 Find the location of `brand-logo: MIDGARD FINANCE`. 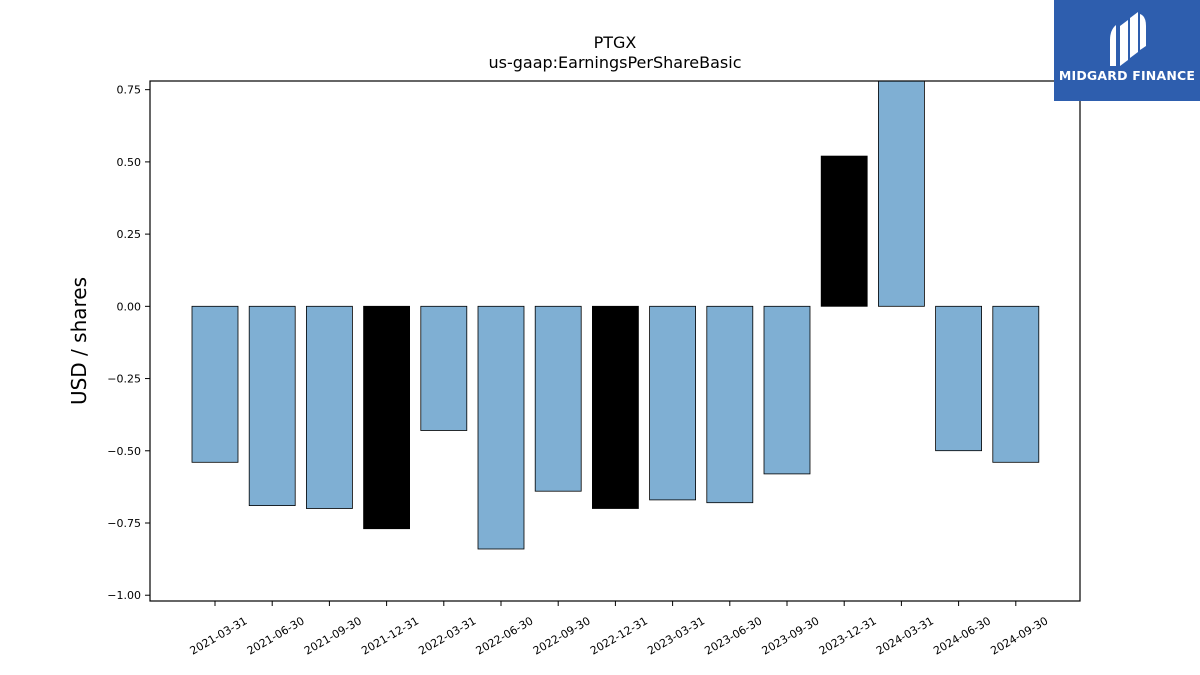

brand-logo: MIDGARD FINANCE is located at coordinates (1127, 50).